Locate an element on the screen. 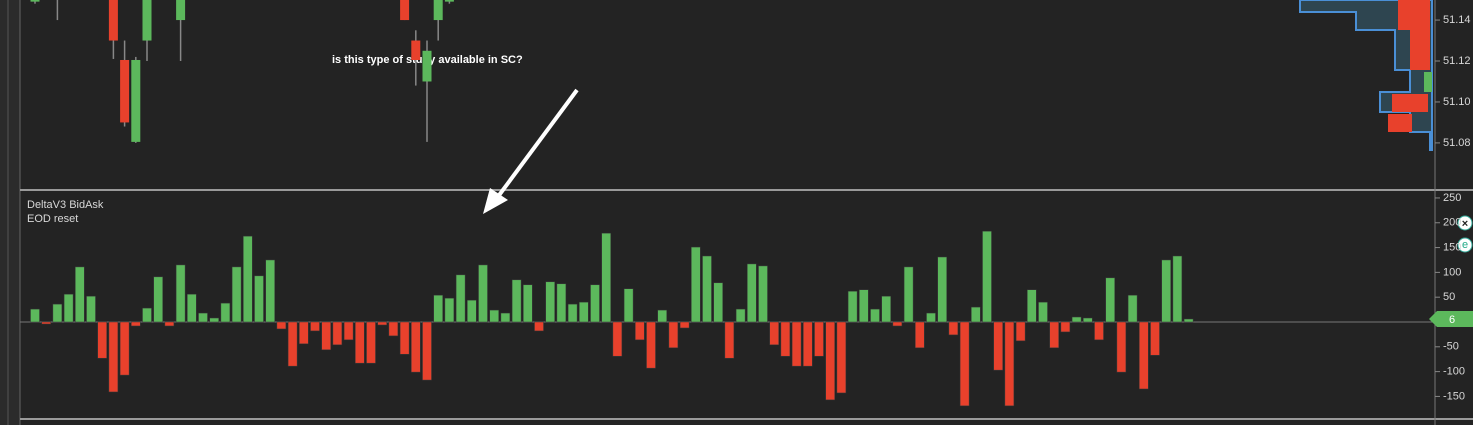 The height and width of the screenshot is (425, 1473). y-tick-label: -150 is located at coordinates (1454, 396).